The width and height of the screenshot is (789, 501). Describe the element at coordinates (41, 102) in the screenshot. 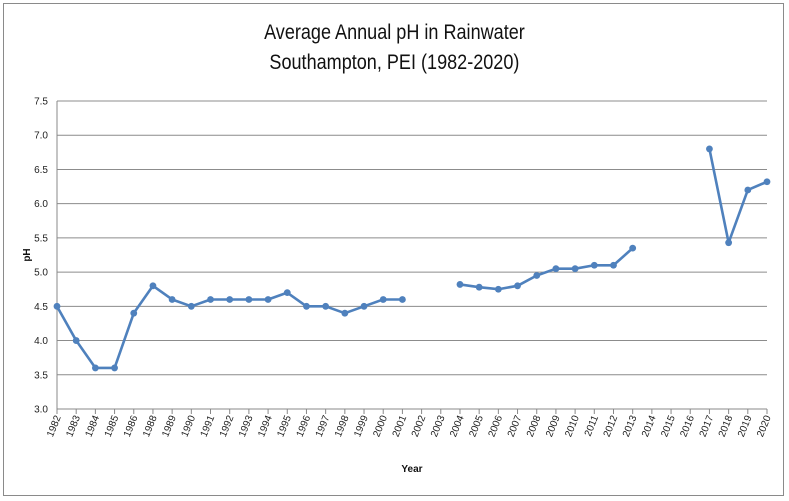

I see `y-tick-label: 7.5` at that location.